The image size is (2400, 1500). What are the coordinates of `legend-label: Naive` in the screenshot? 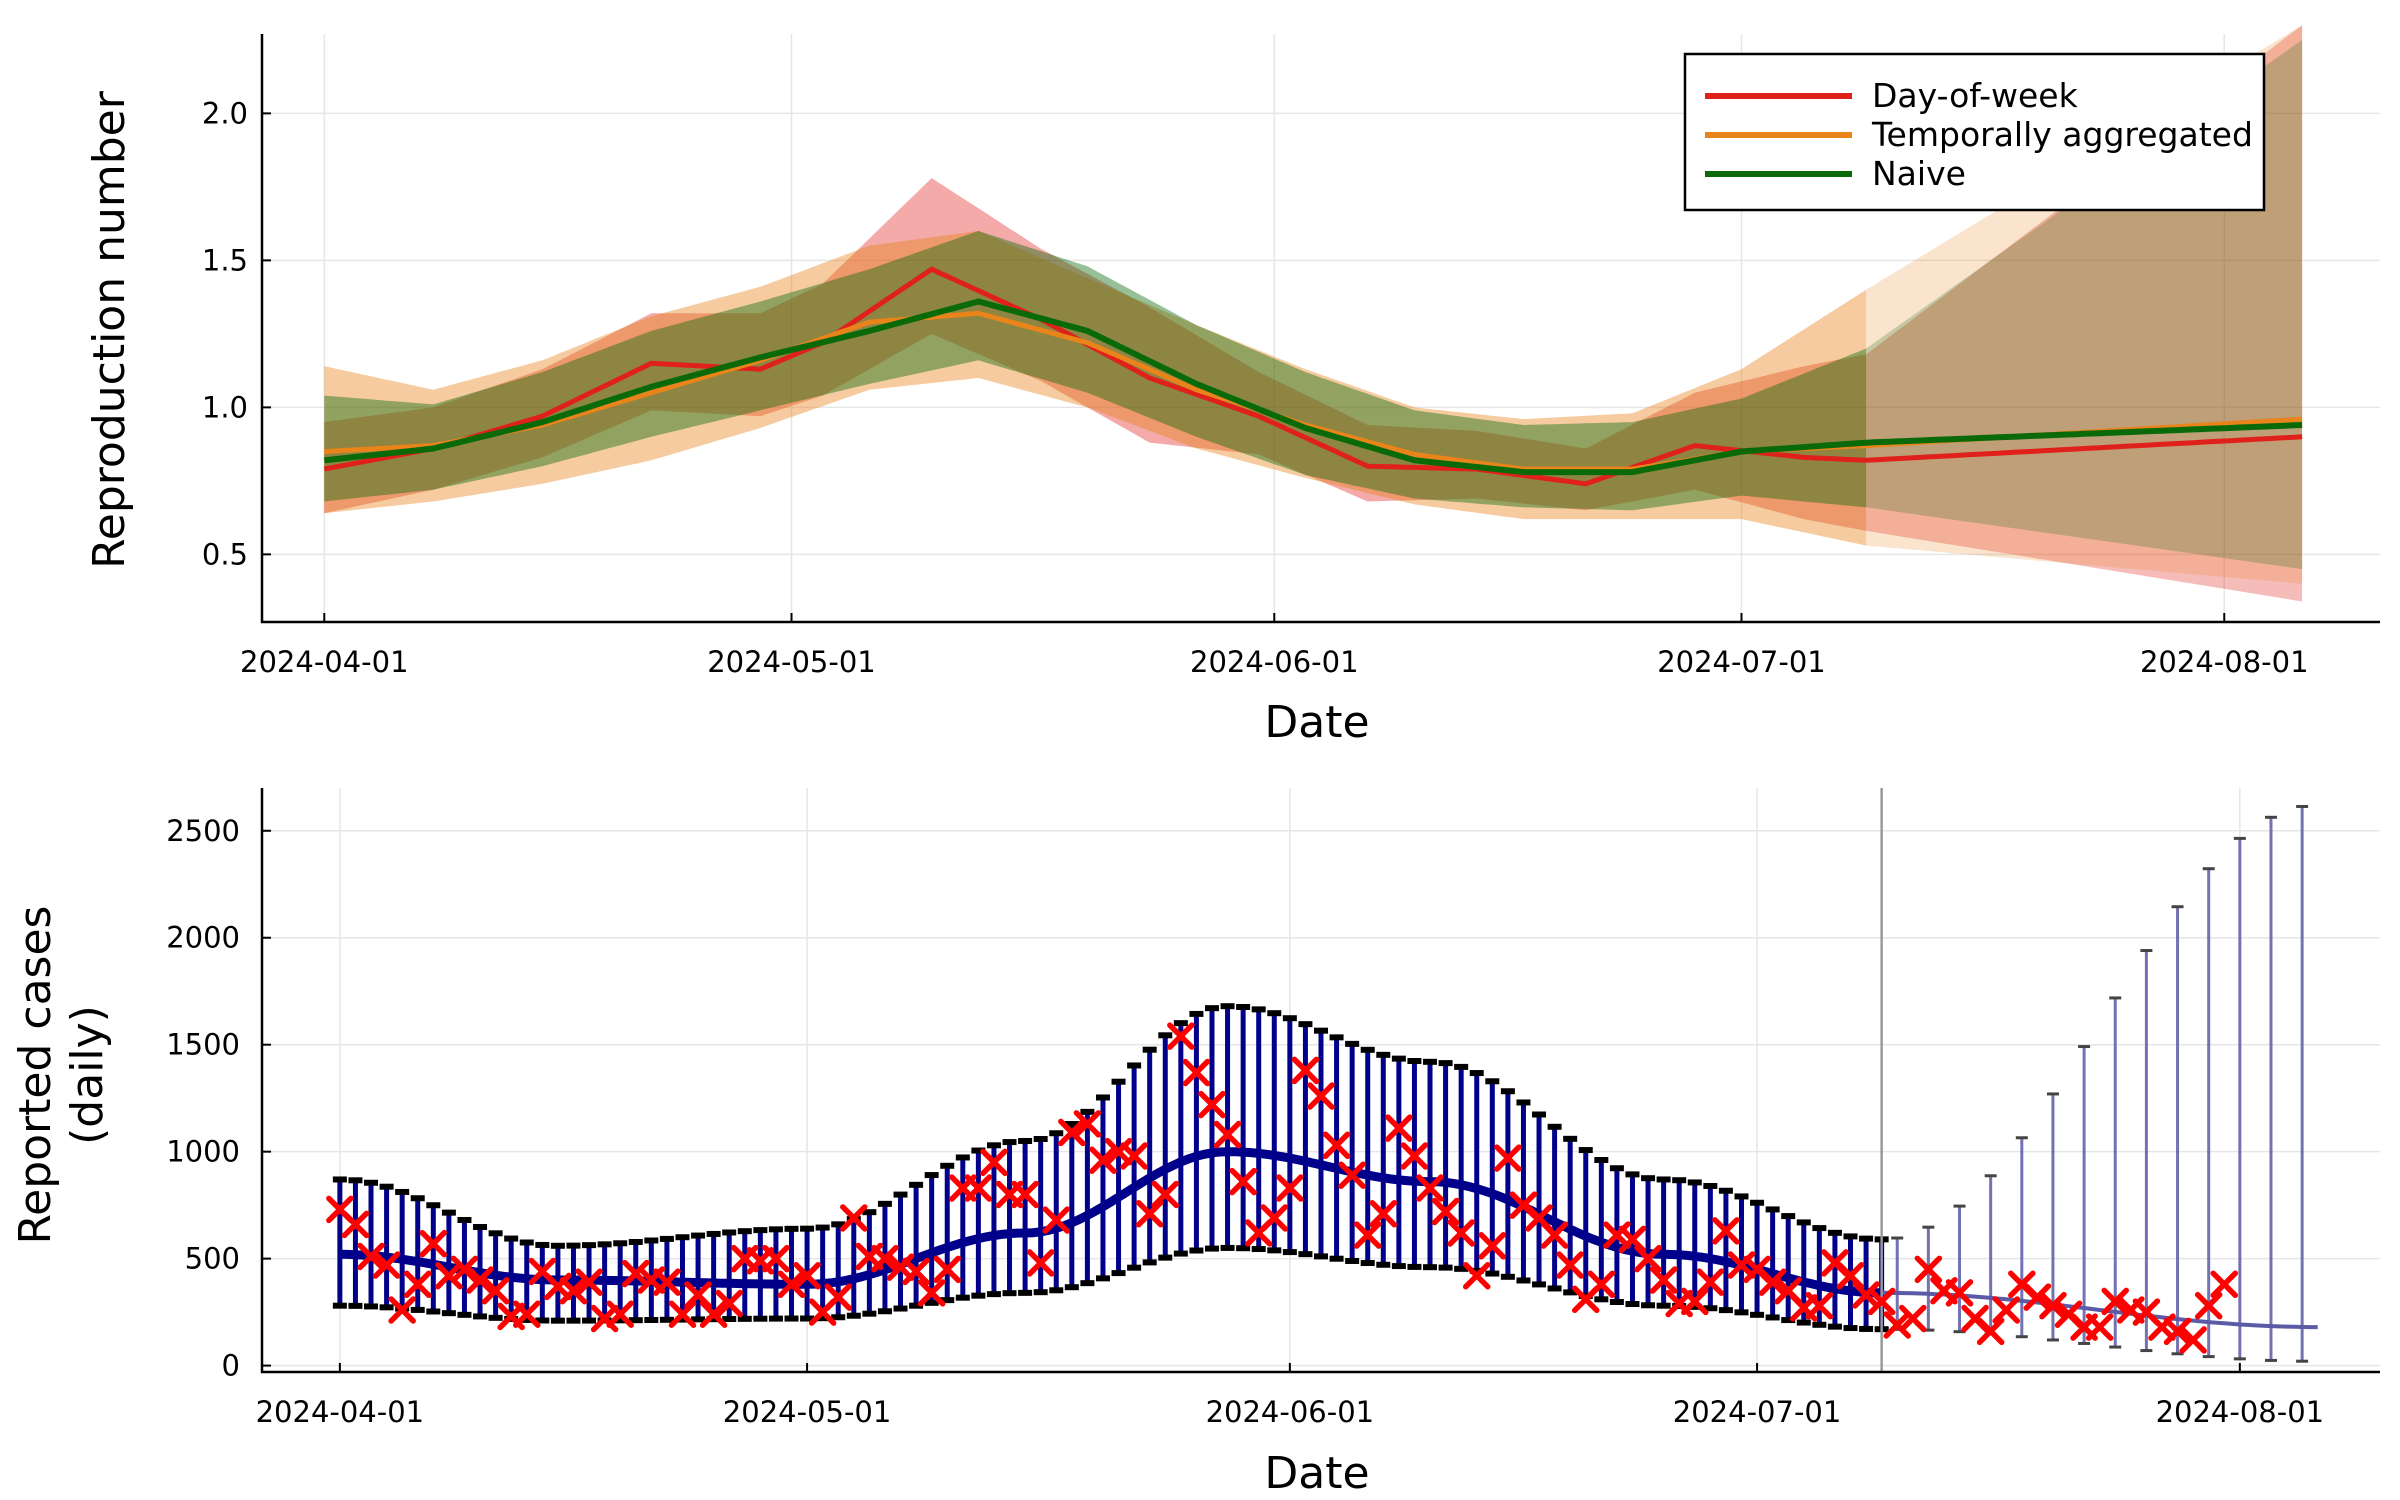 It's located at (1919, 173).